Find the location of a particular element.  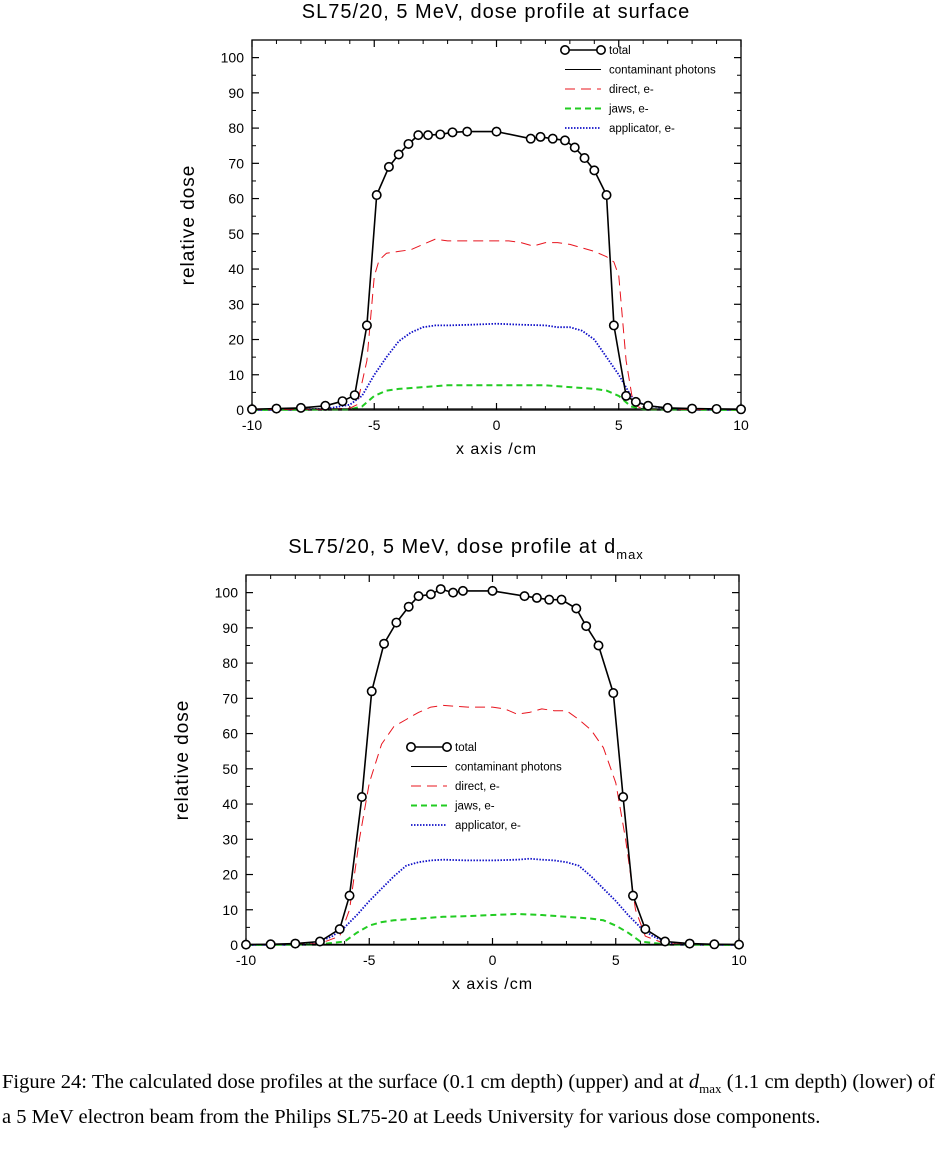

caption-line1-end: (1.1 is located at coordinates (740, 1082).